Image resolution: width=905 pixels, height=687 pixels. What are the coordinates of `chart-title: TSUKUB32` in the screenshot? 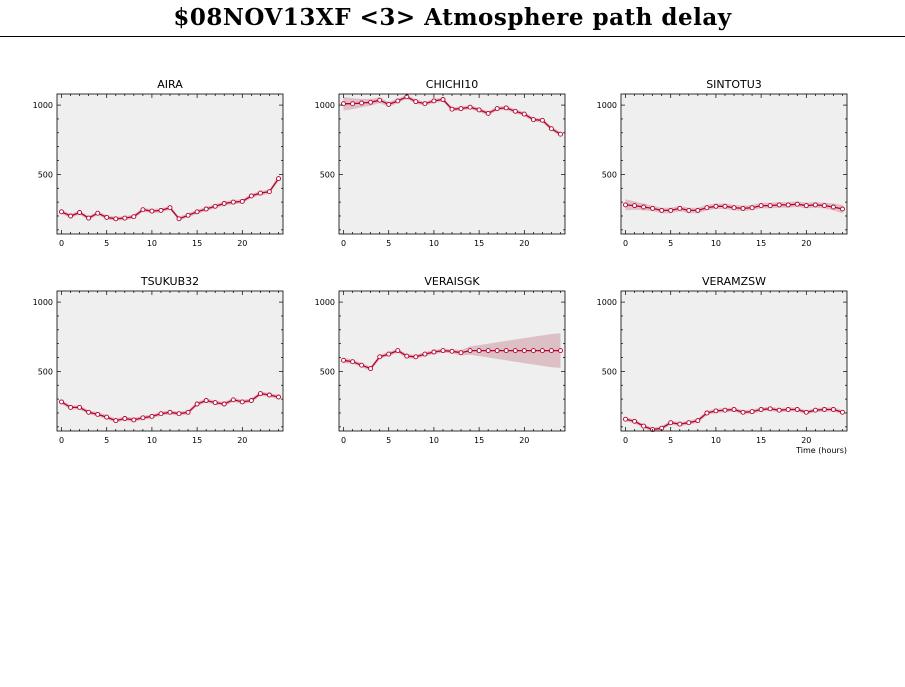 It's located at (169, 281).